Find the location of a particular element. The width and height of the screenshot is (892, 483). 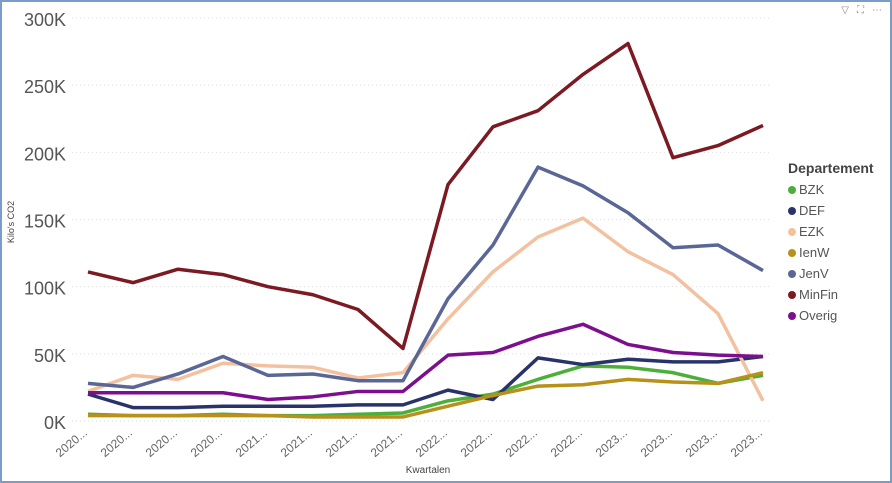

y-tick-label: 100K is located at coordinates (45, 289).